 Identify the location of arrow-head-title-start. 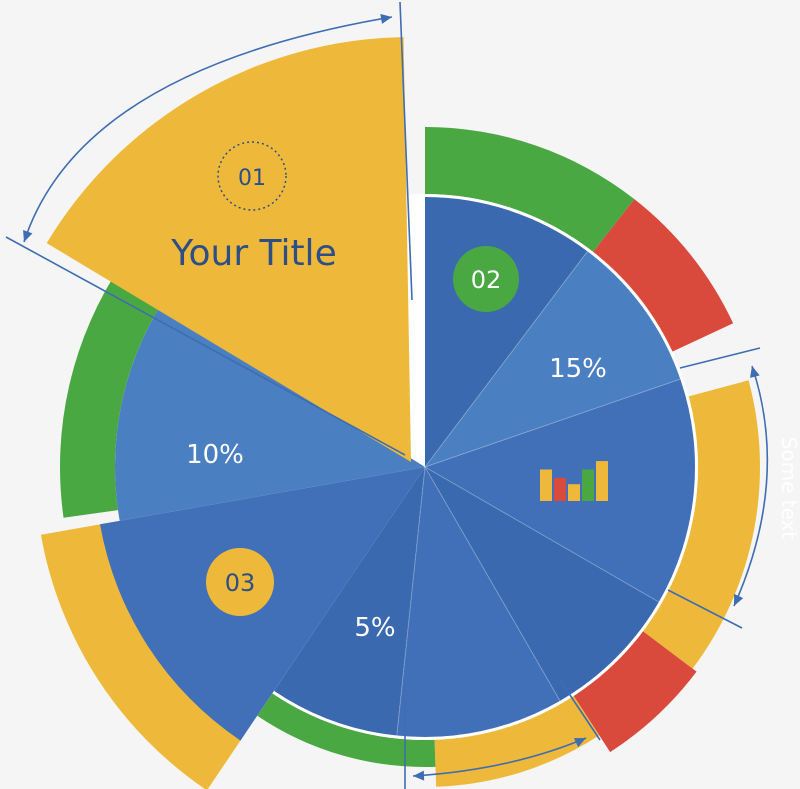
(28, 235).